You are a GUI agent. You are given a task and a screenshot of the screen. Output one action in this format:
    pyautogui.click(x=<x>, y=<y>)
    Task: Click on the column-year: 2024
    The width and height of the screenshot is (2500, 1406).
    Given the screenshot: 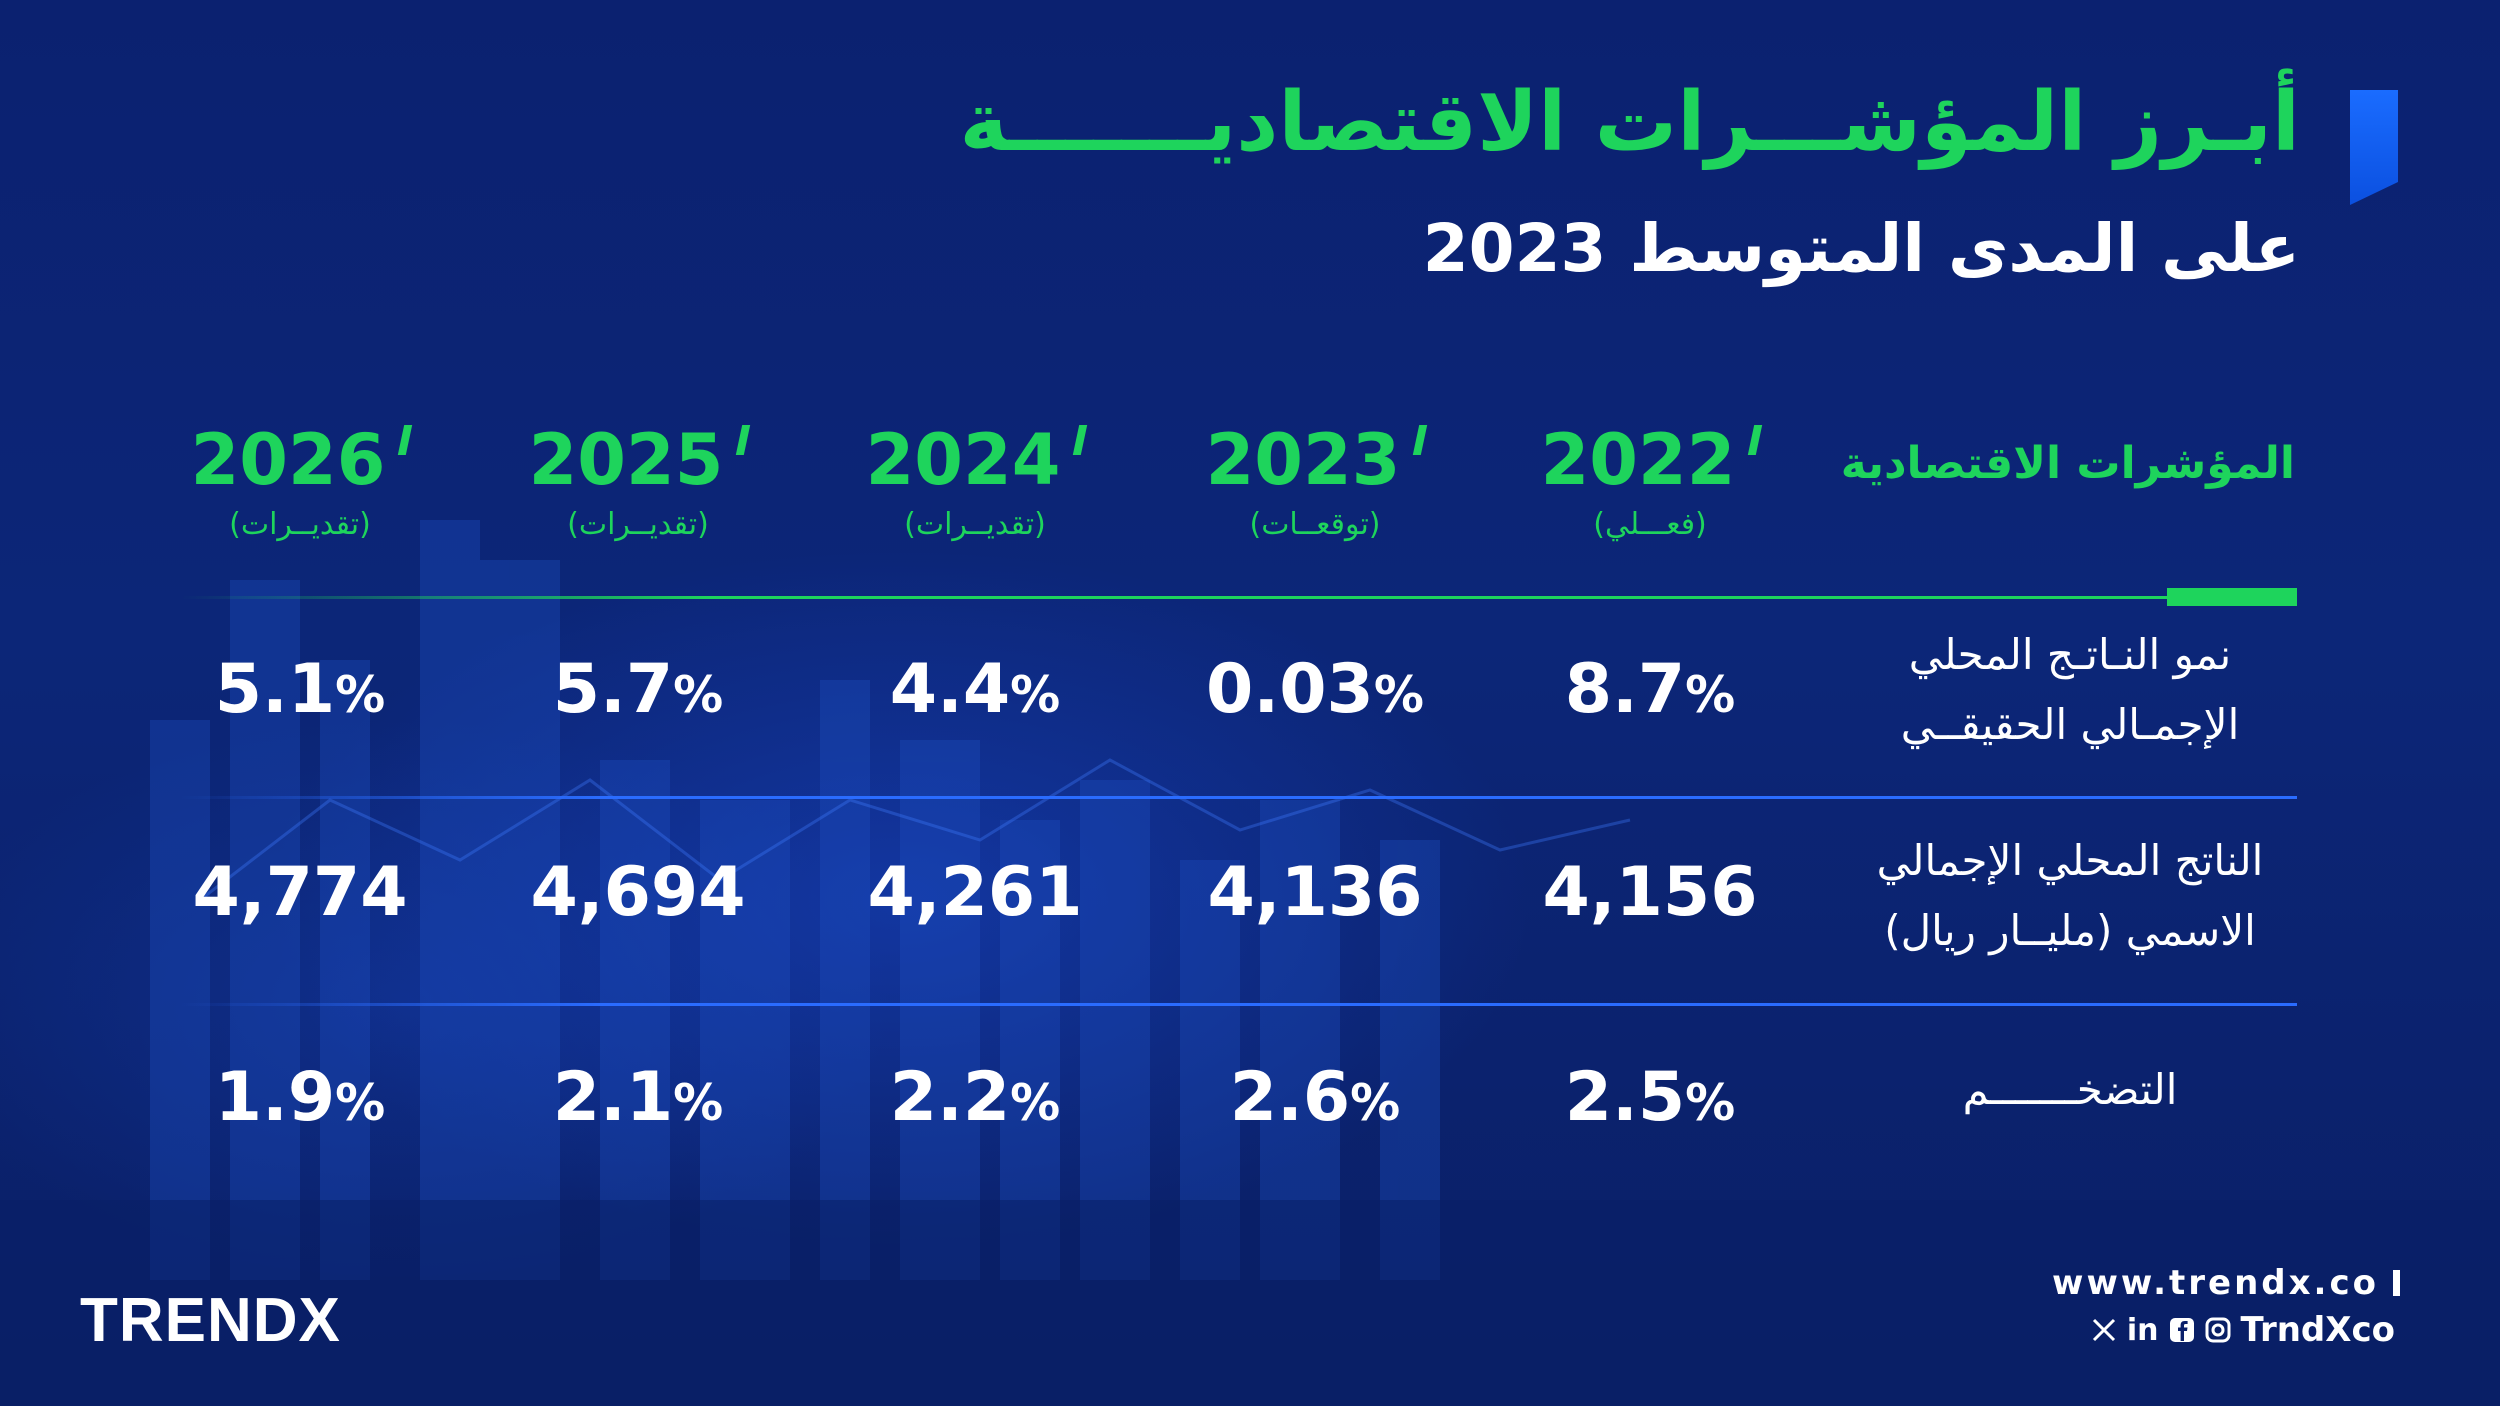 What is the action you would take?
    pyautogui.click(x=963, y=460)
    